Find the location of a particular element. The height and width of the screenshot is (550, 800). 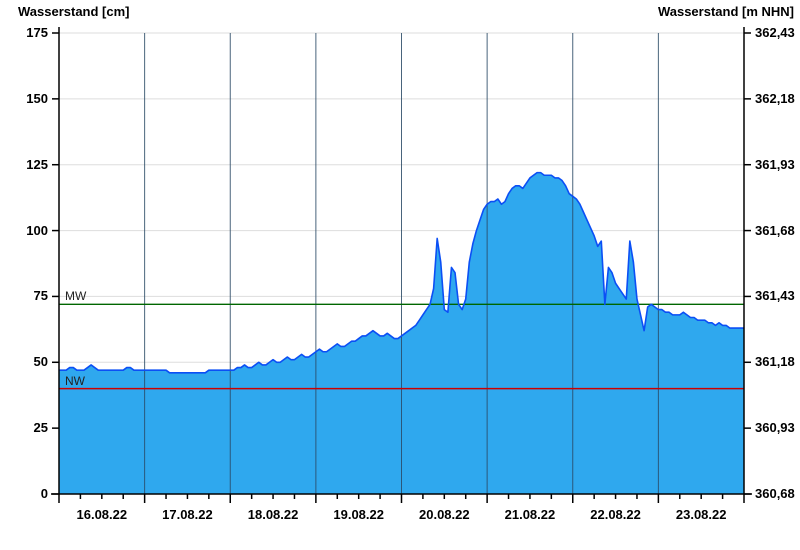

y-tick-label-right: 360,93 is located at coordinates (775, 428).